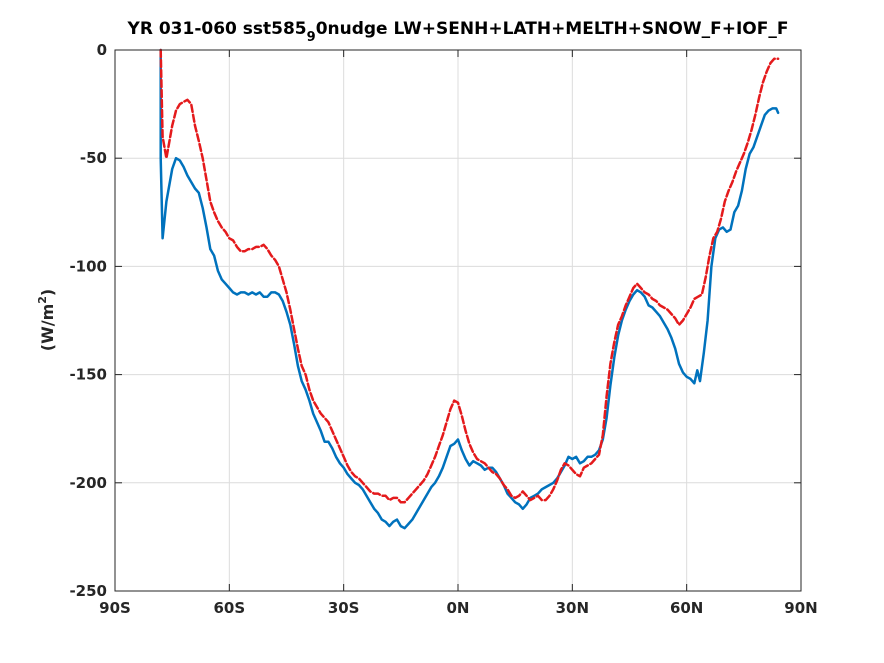 The height and width of the screenshot is (663, 884). What do you see at coordinates (88, 266) in the screenshot?
I see `y-tick-label: -100` at bounding box center [88, 266].